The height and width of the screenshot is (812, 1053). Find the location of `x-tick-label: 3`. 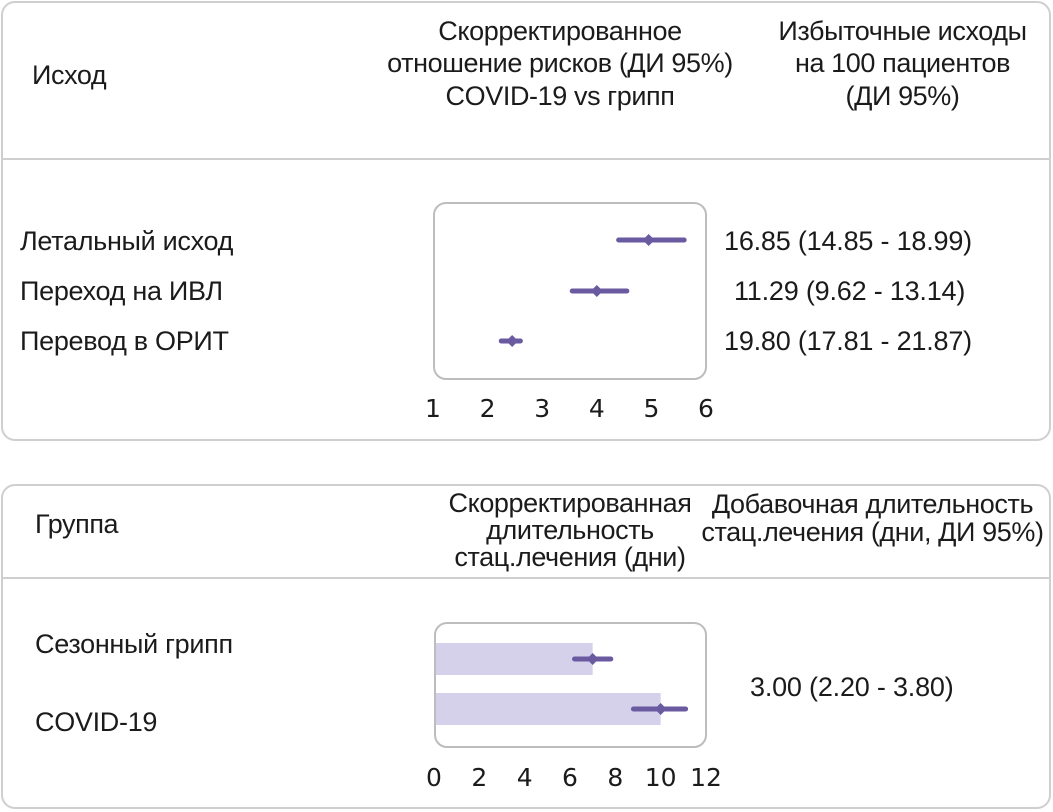

x-tick-label: 3 is located at coordinates (542, 408).